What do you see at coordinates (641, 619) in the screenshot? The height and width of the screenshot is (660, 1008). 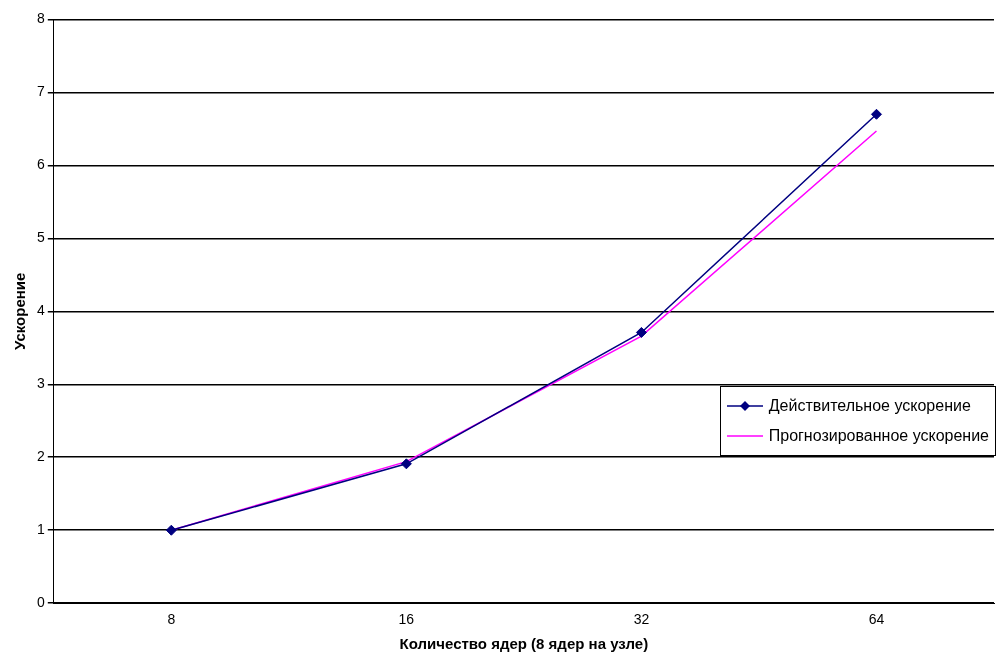 I see `x-tick-label: 32` at bounding box center [641, 619].